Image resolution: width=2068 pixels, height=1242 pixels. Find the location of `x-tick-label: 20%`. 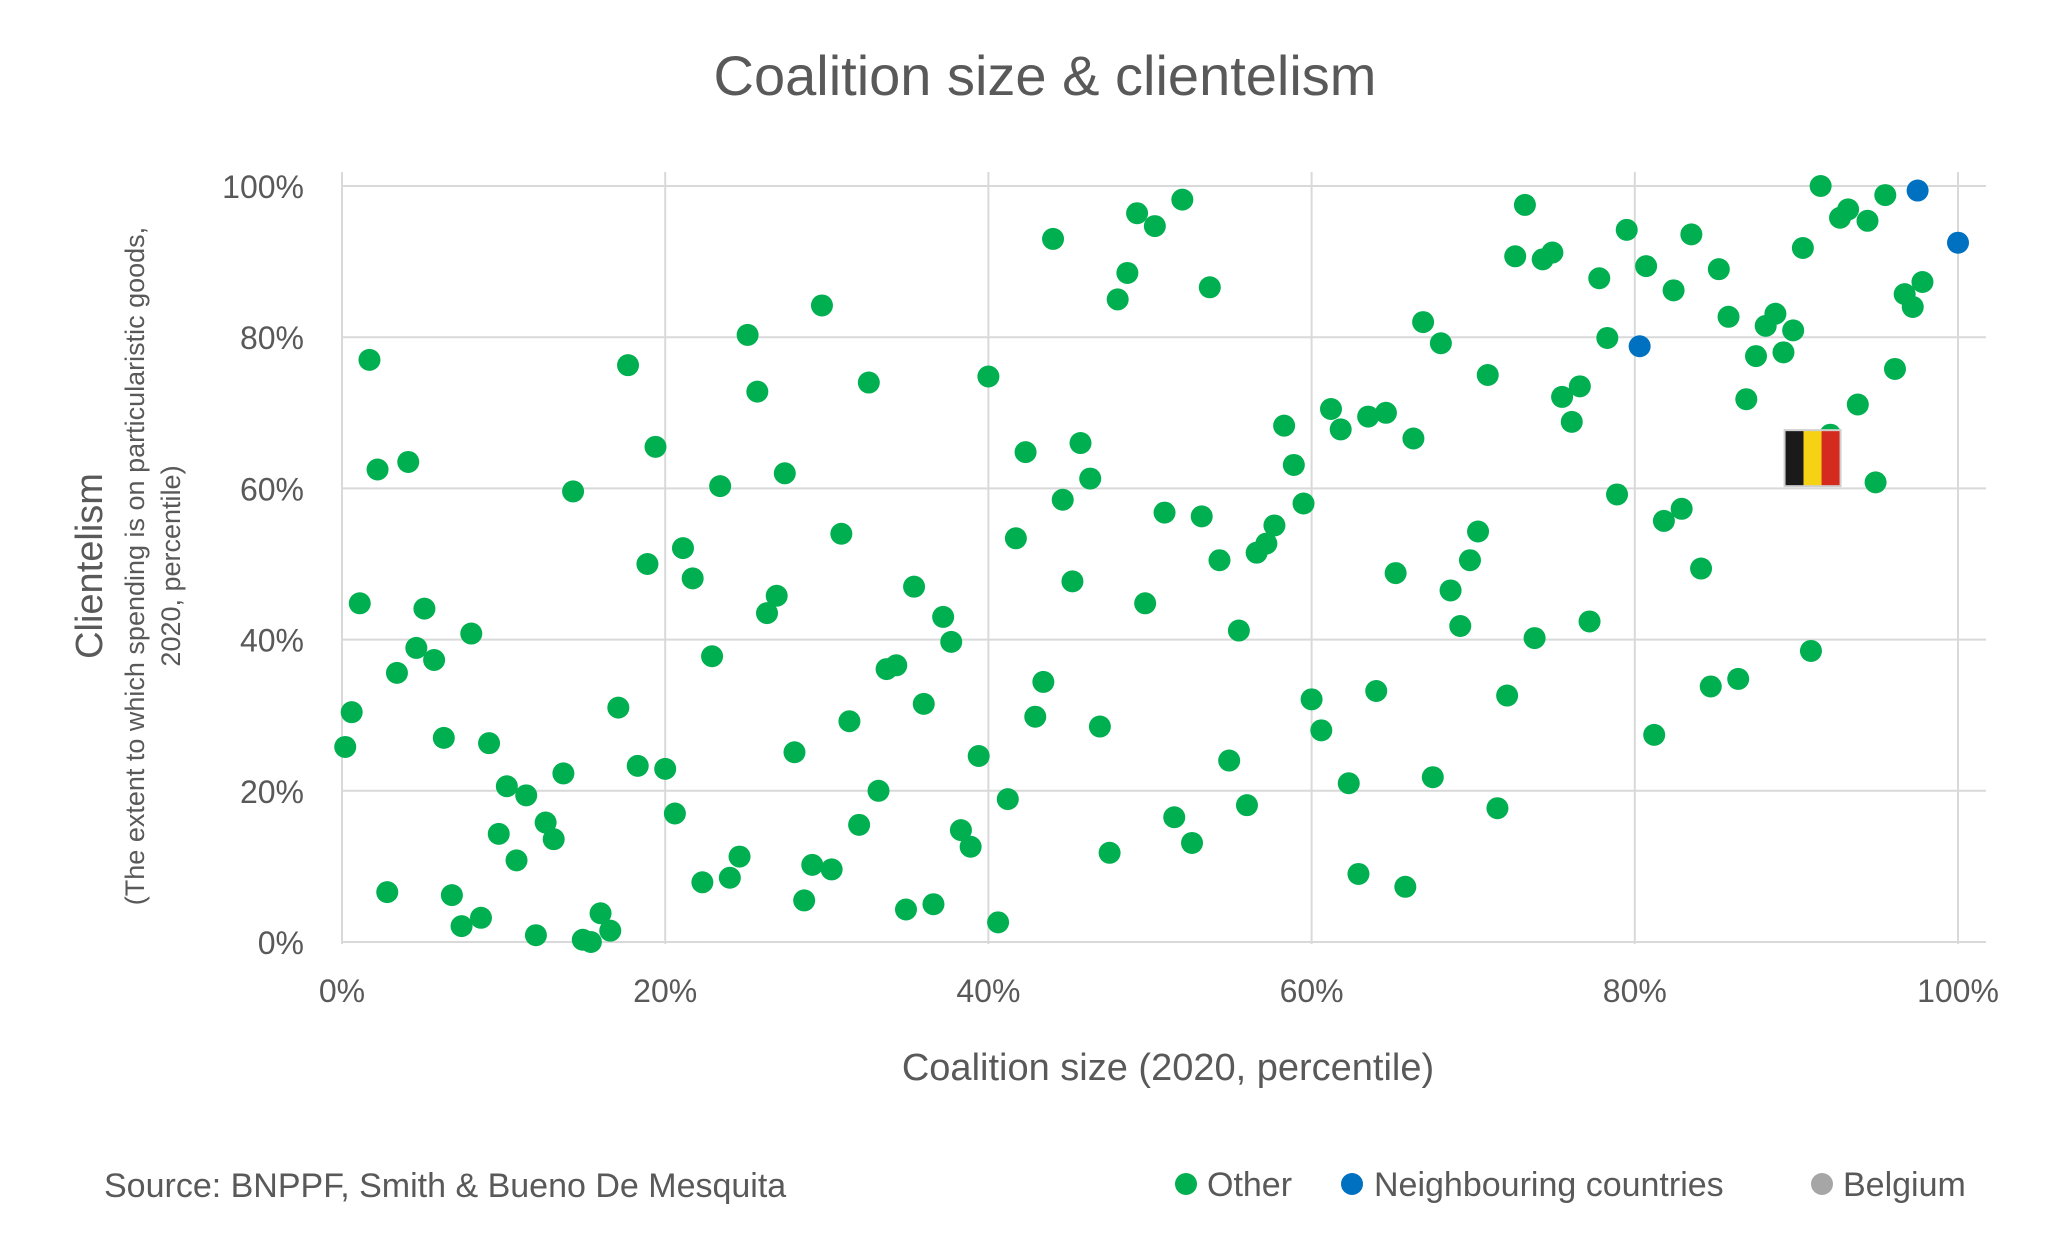

x-tick-label: 20% is located at coordinates (665, 991).